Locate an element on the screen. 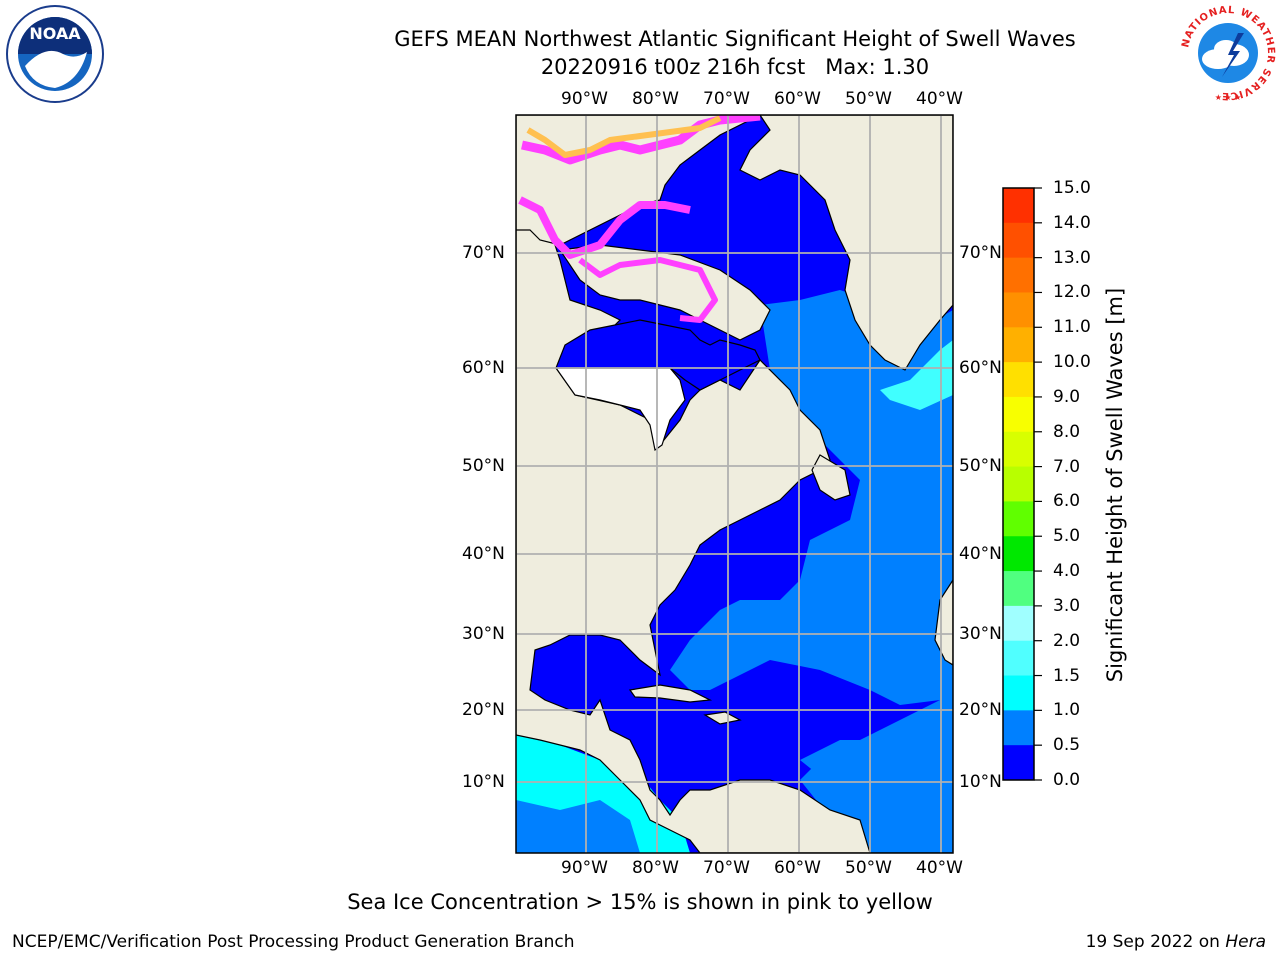 This screenshot has width=1280, height=960. lat-label-left: 70°N is located at coordinates (483, 253).